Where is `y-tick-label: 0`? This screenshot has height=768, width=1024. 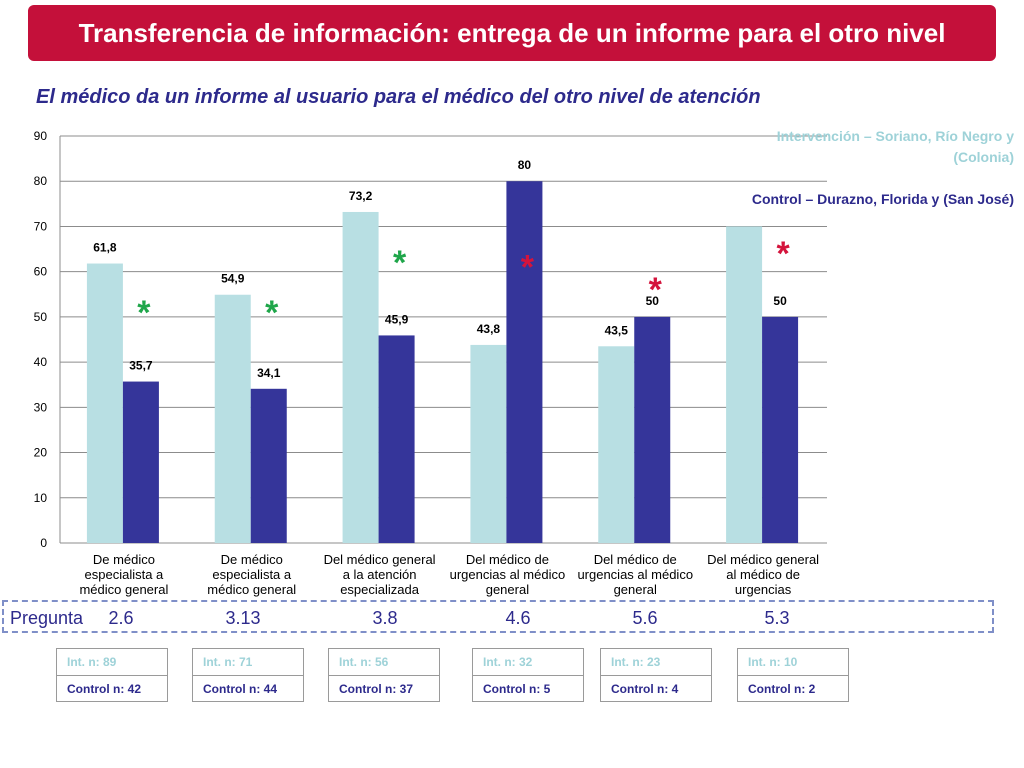 y-tick-label: 0 is located at coordinates (43, 543).